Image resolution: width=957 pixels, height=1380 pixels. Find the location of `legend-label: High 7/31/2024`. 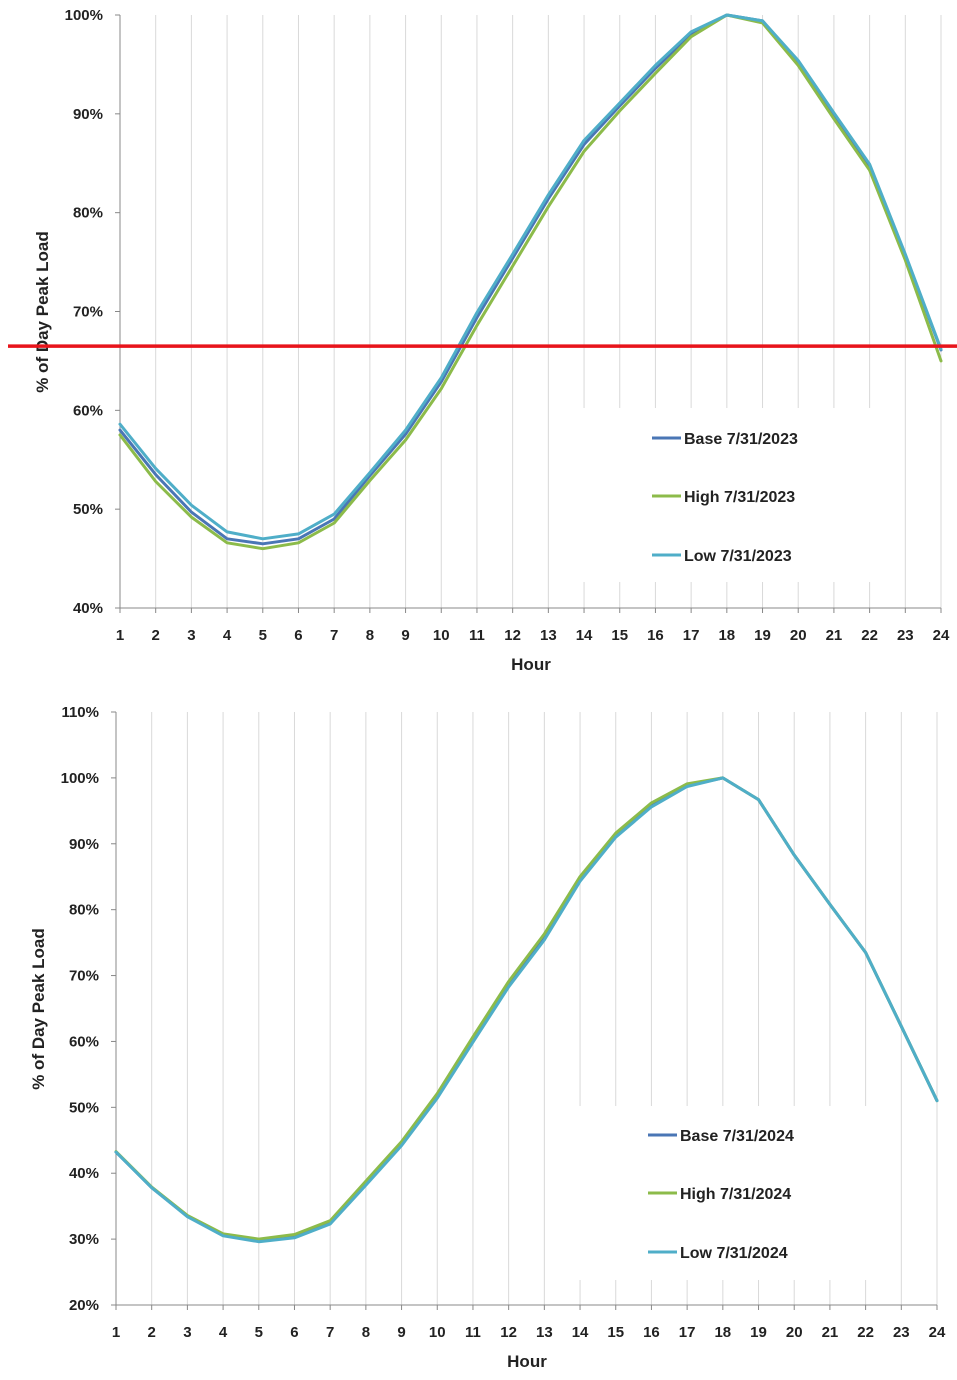

legend-label: High 7/31/2024 is located at coordinates (735, 1194).